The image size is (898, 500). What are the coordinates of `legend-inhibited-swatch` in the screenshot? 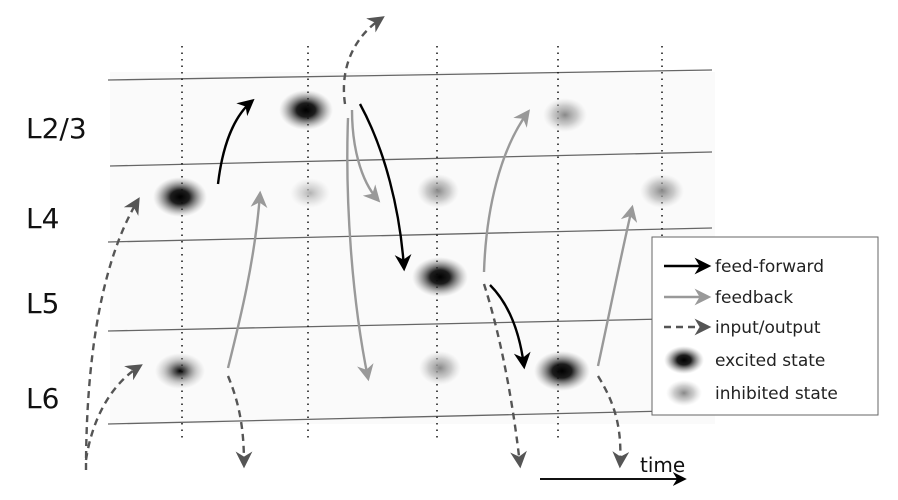 It's located at (684, 393).